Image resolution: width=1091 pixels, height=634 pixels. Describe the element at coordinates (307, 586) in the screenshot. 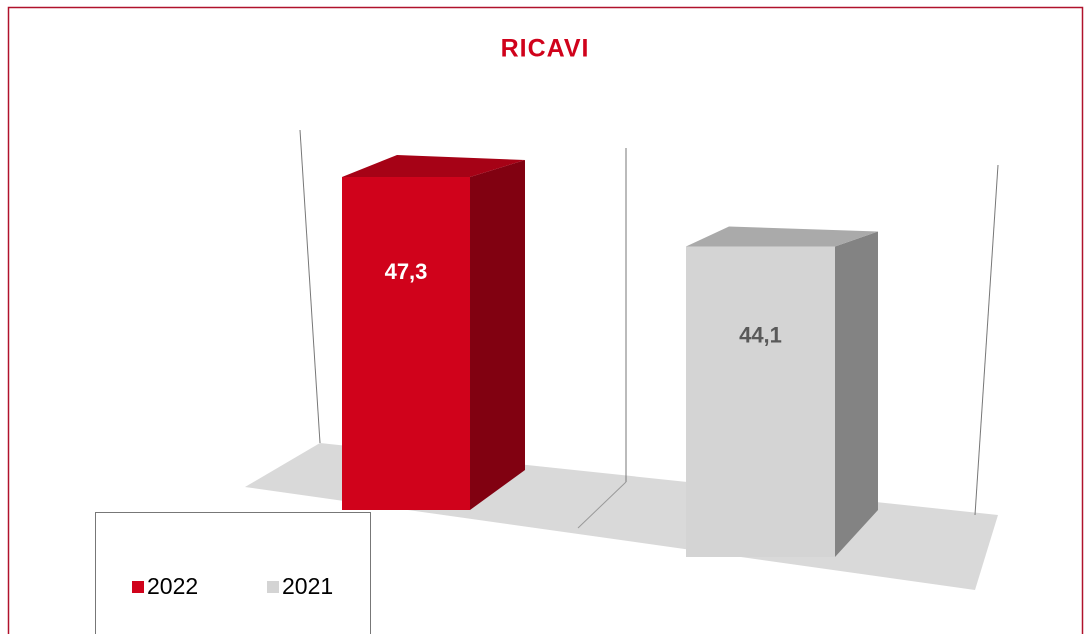

I see `legend-label: 2021` at that location.